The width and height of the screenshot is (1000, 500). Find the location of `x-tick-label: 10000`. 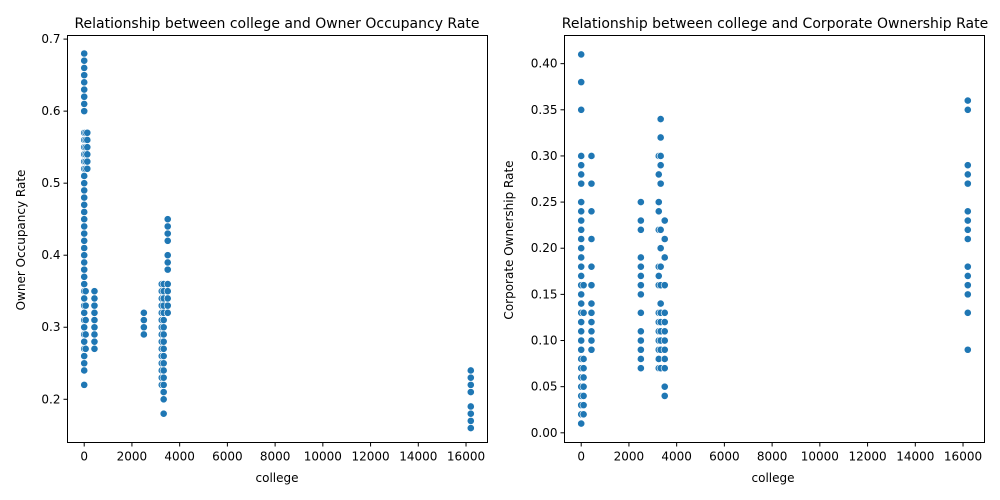

x-tick-label: 10000 is located at coordinates (820, 457).